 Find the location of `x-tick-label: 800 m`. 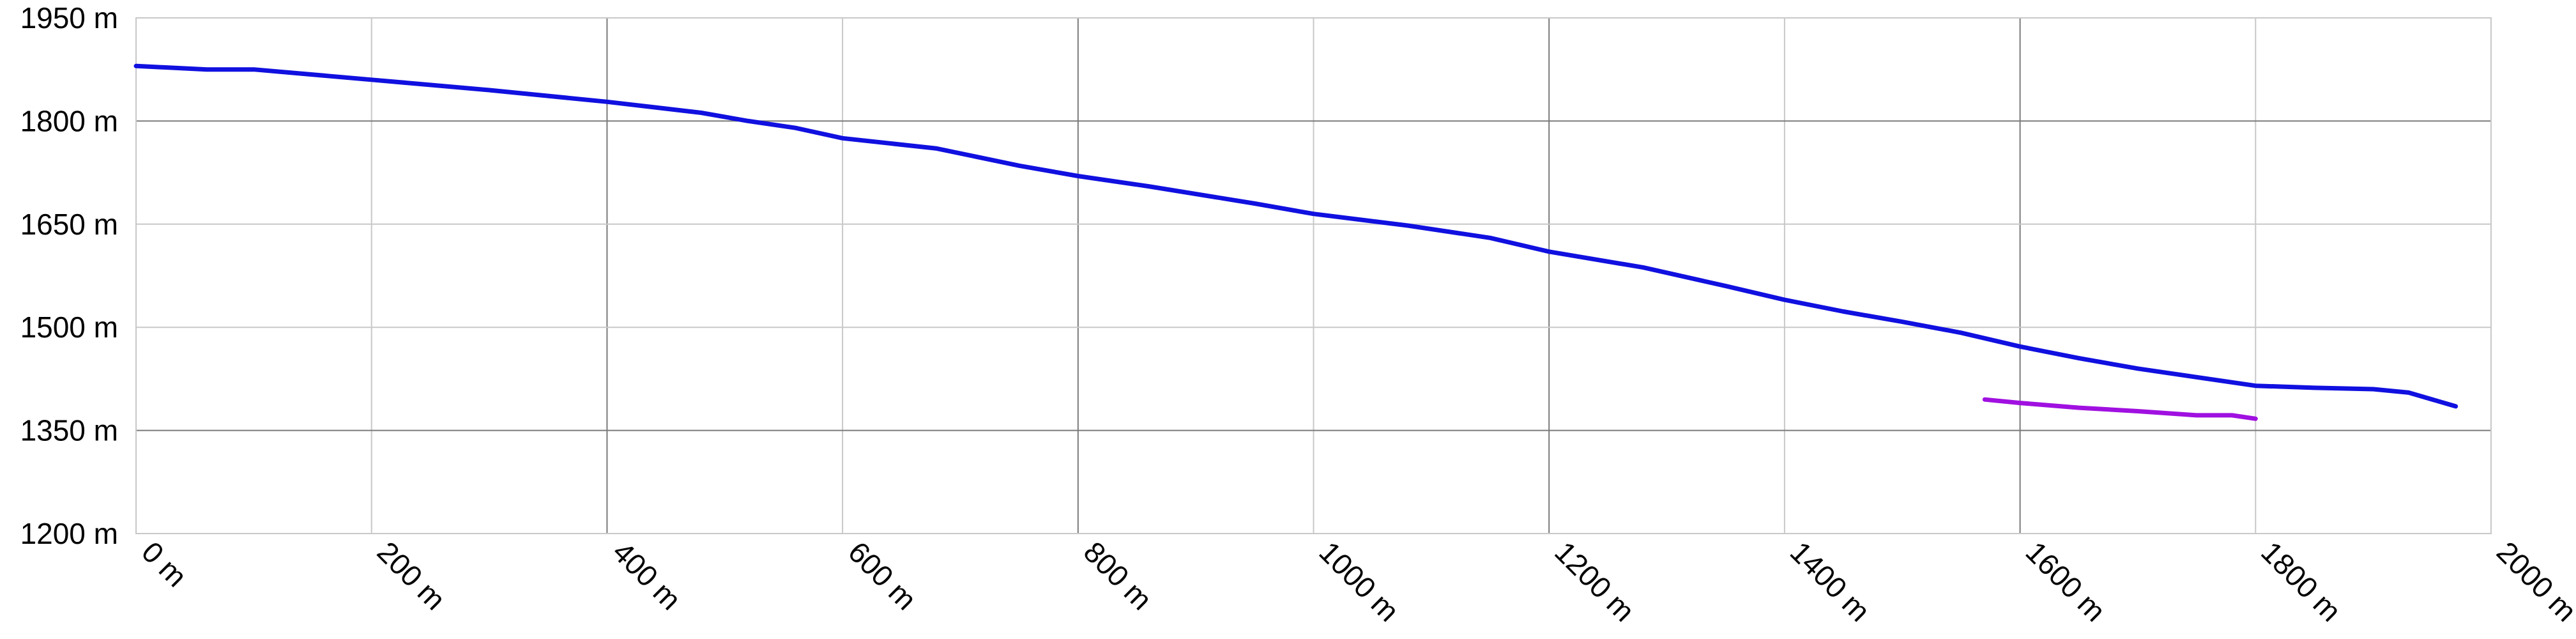

x-tick-label: 800 m is located at coordinates (1118, 575).